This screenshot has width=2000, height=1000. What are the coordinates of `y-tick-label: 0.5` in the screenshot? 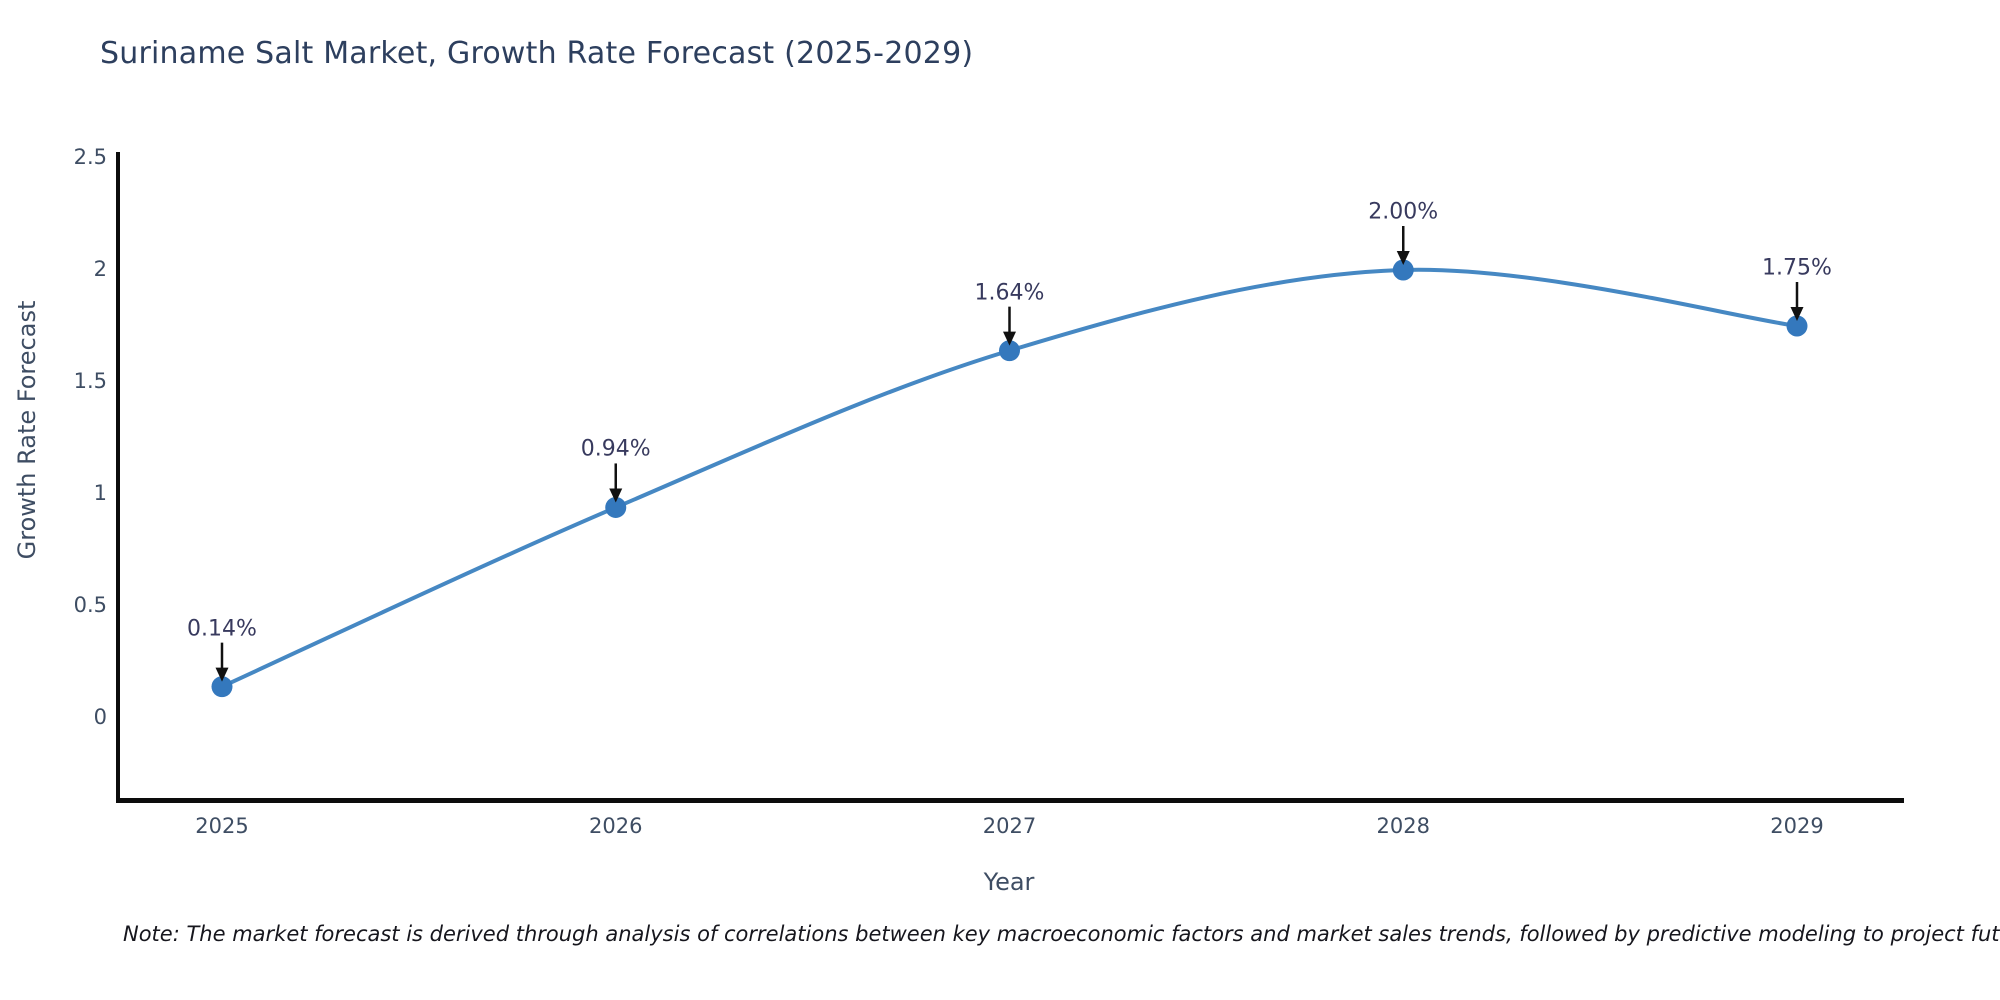 It's located at (90, 605).